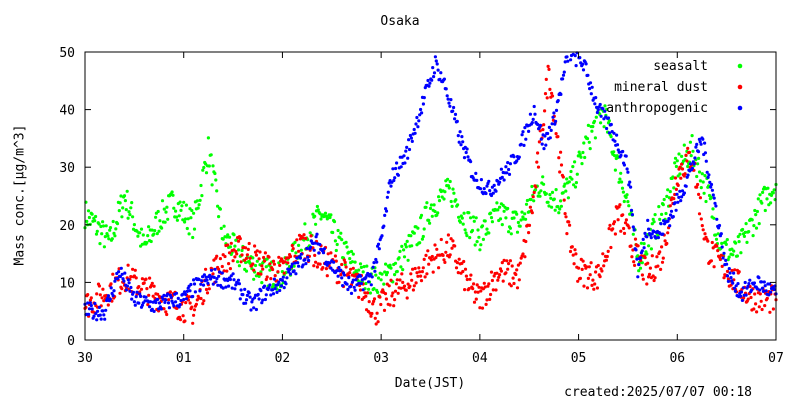 The height and width of the screenshot is (400, 800). I want to click on x-tick-label: 06, so click(677, 358).